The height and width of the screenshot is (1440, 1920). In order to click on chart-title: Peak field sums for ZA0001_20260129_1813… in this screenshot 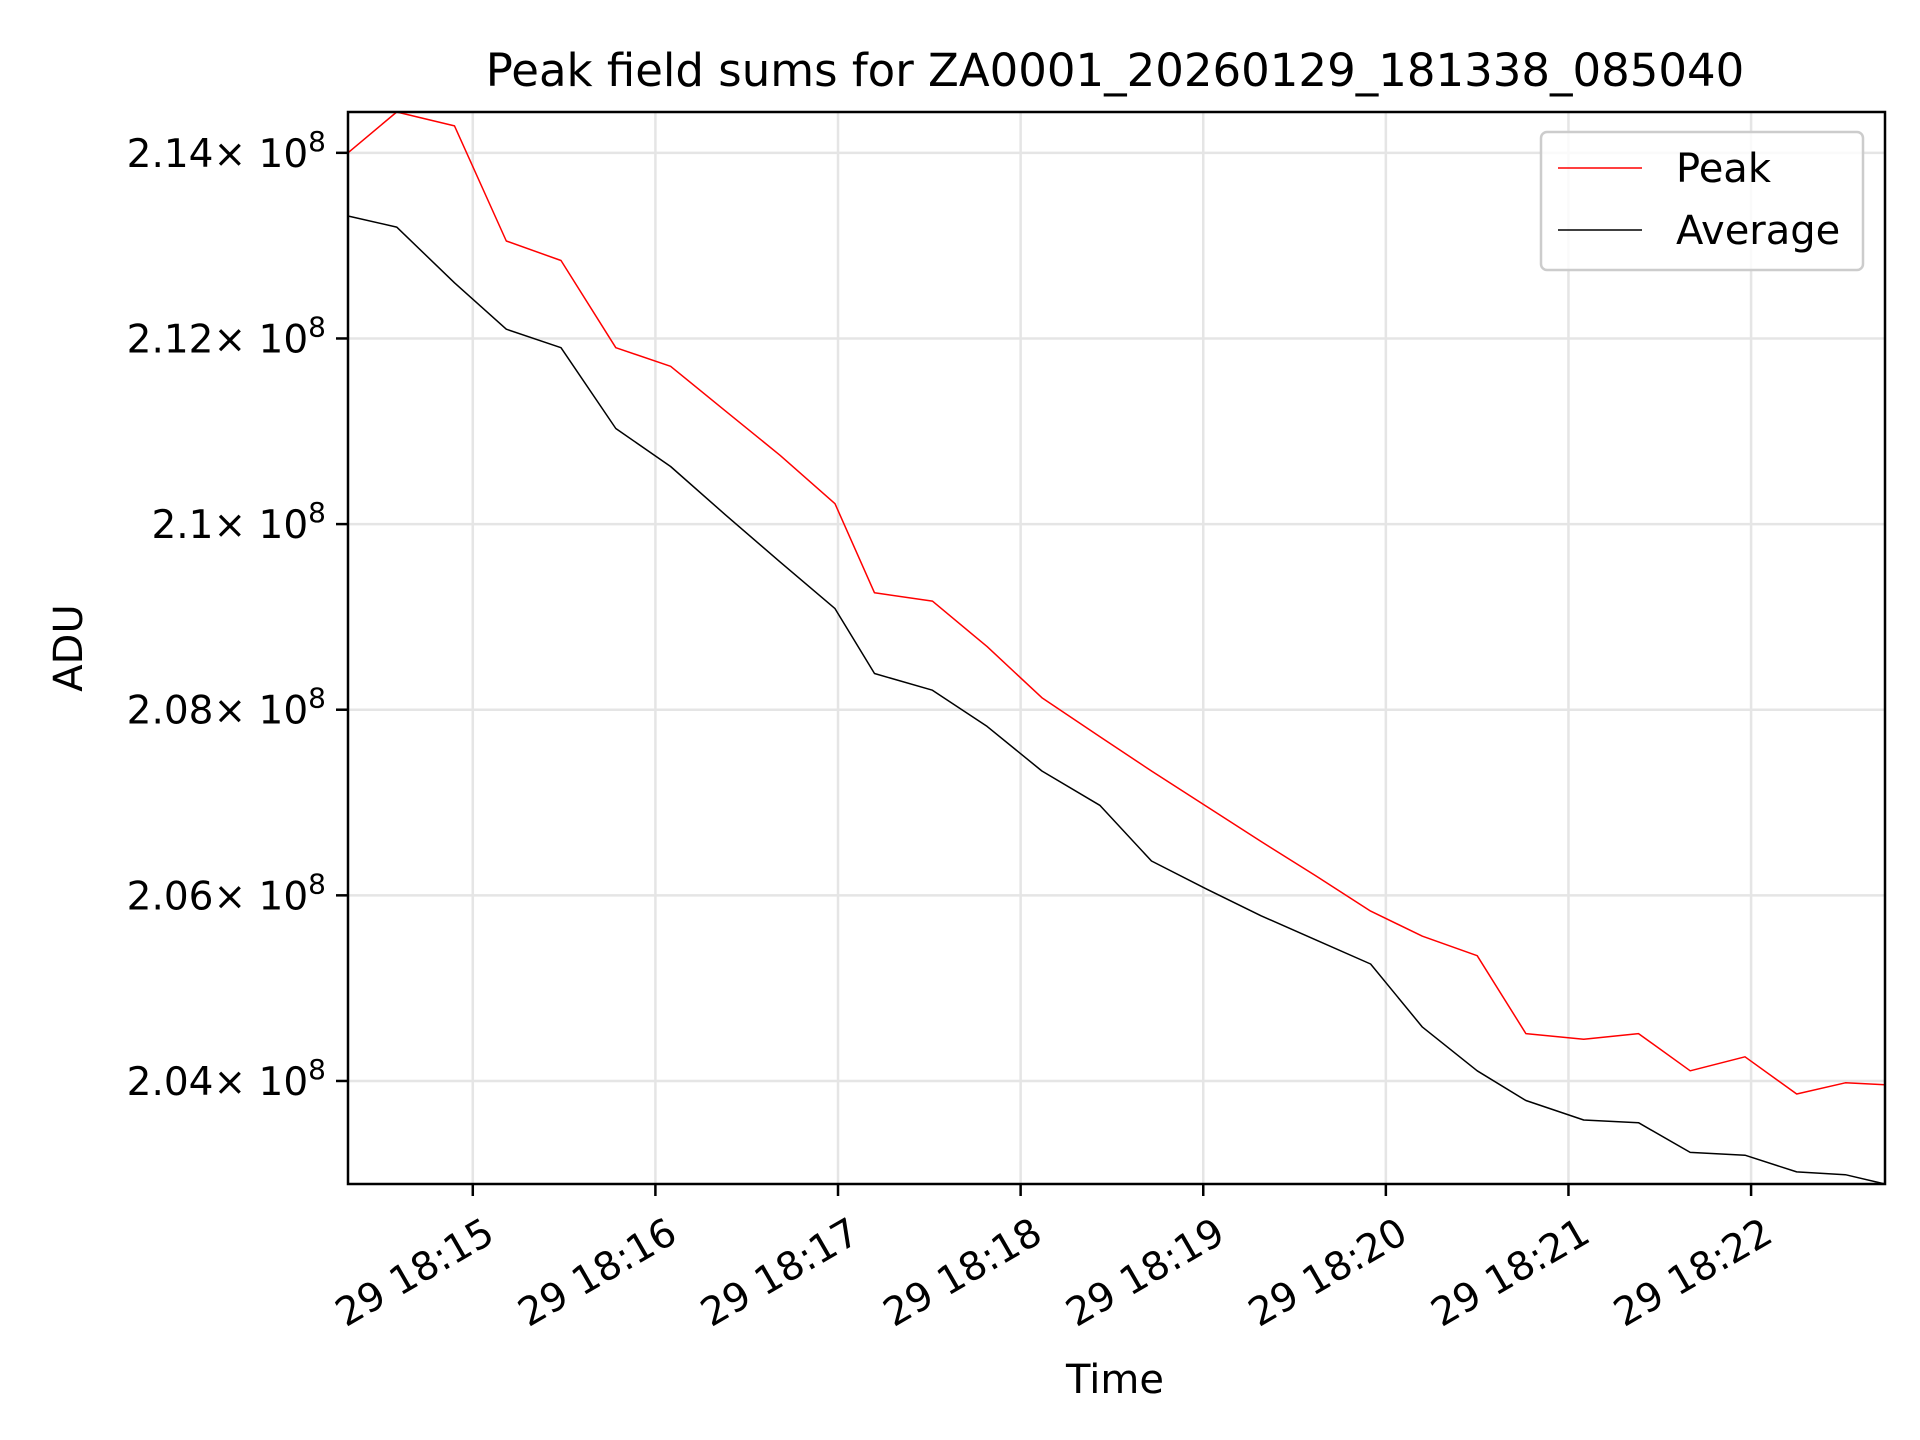, I will do `click(1115, 70)`.